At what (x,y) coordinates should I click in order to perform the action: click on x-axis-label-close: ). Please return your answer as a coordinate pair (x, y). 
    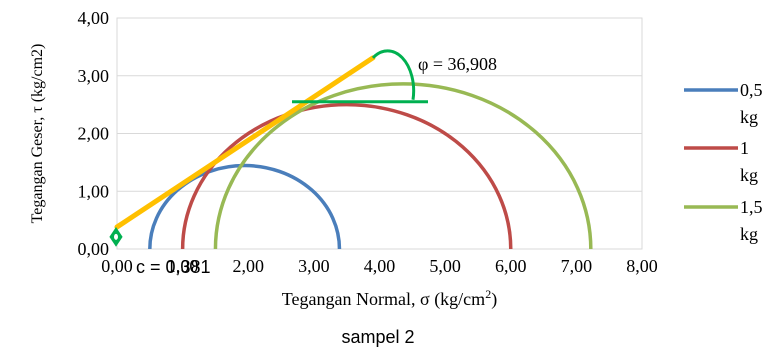
    Looking at the image, I should click on (494, 299).